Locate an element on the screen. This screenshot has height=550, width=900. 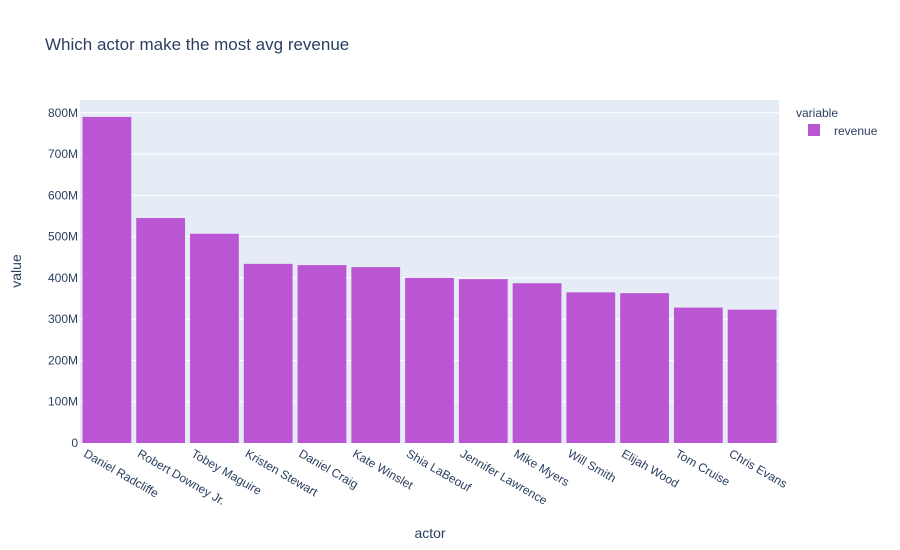
x-axis-title: actor is located at coordinates (429, 533).